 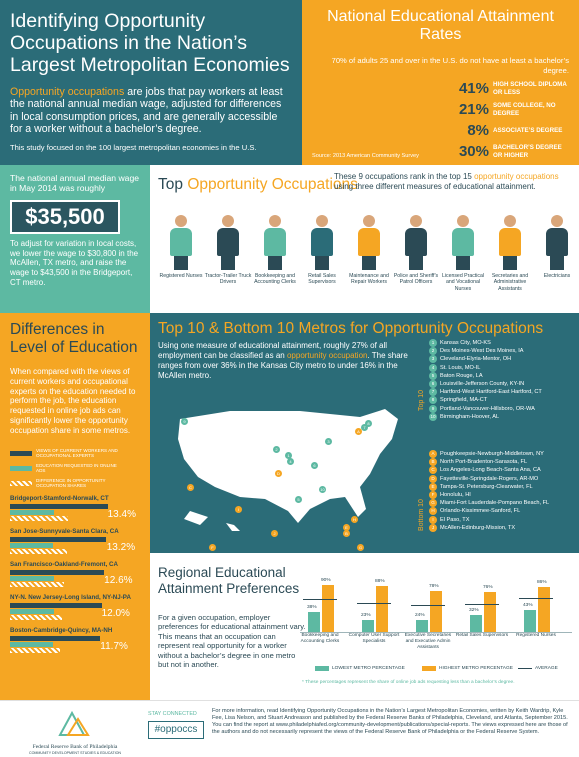 I want to click on difference-value: 13.2%, so click(x=121, y=547).